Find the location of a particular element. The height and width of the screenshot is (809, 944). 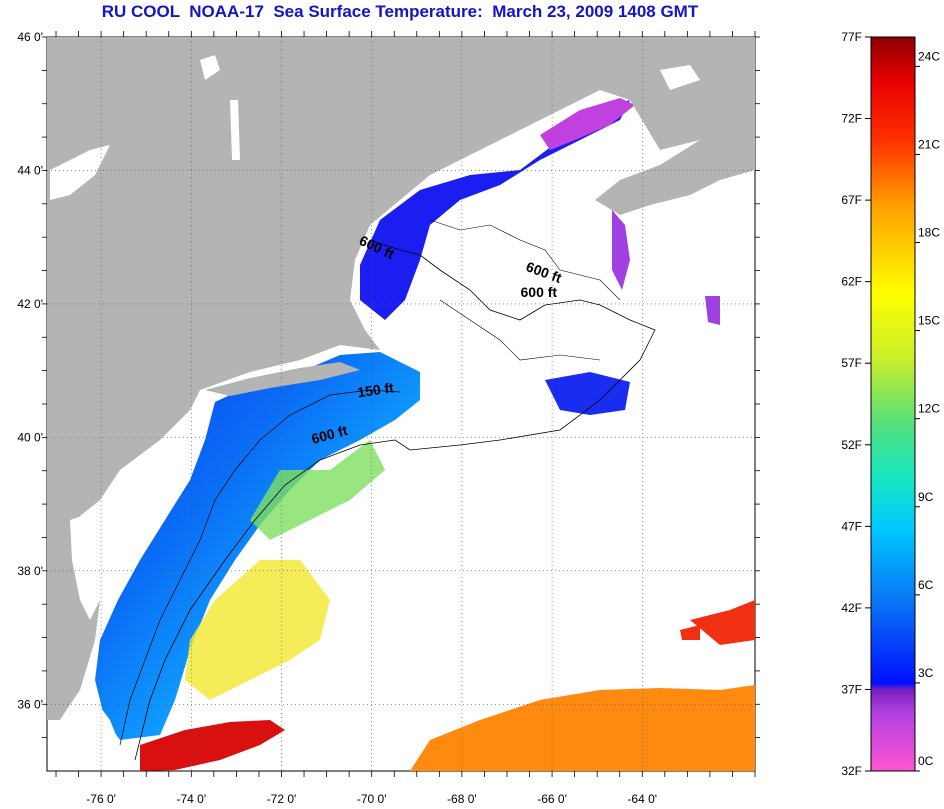

lon-label: -70 0' is located at coordinates (372, 799).